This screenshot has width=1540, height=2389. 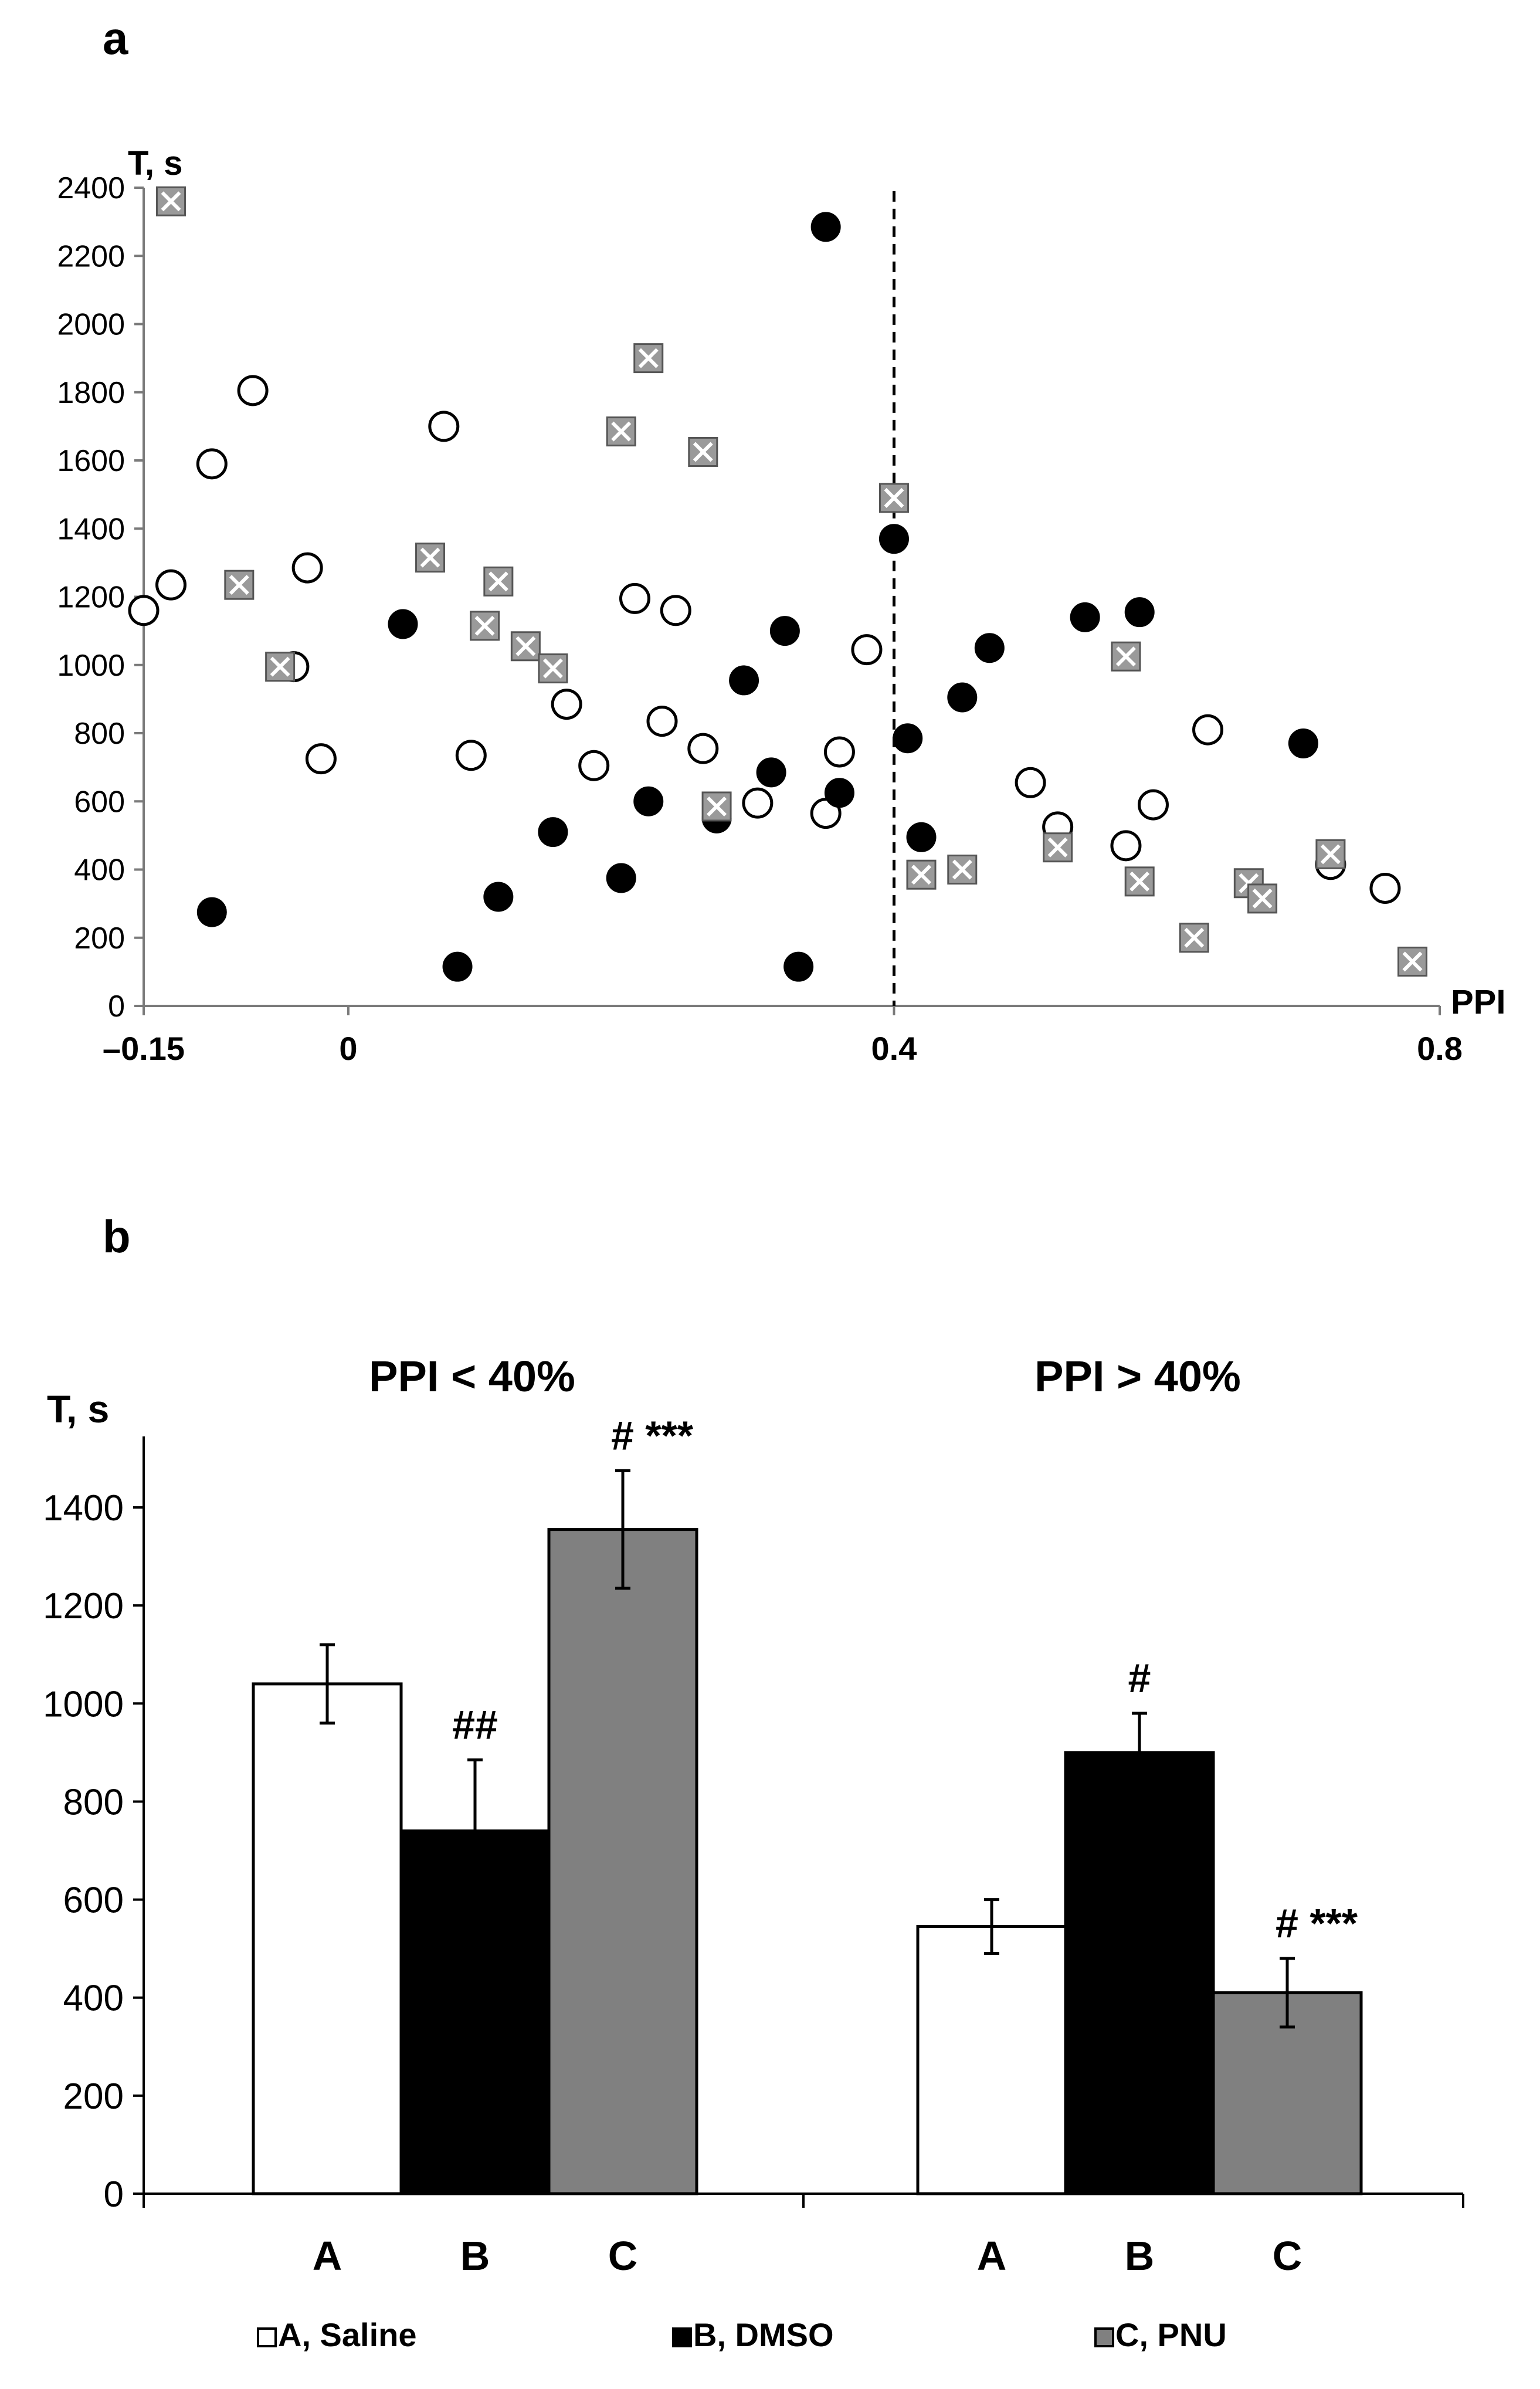 What do you see at coordinates (1478, 1002) in the screenshot?
I see `panel-a-x-label: PPI` at bounding box center [1478, 1002].